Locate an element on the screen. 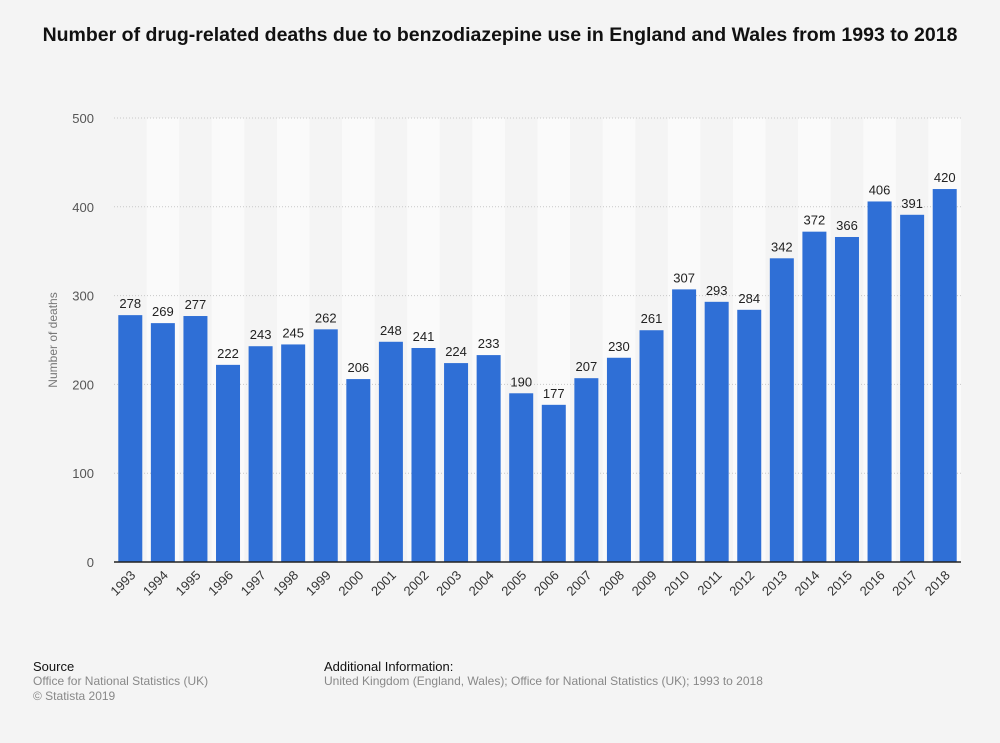  y-tick-label: 500 is located at coordinates (83, 118).